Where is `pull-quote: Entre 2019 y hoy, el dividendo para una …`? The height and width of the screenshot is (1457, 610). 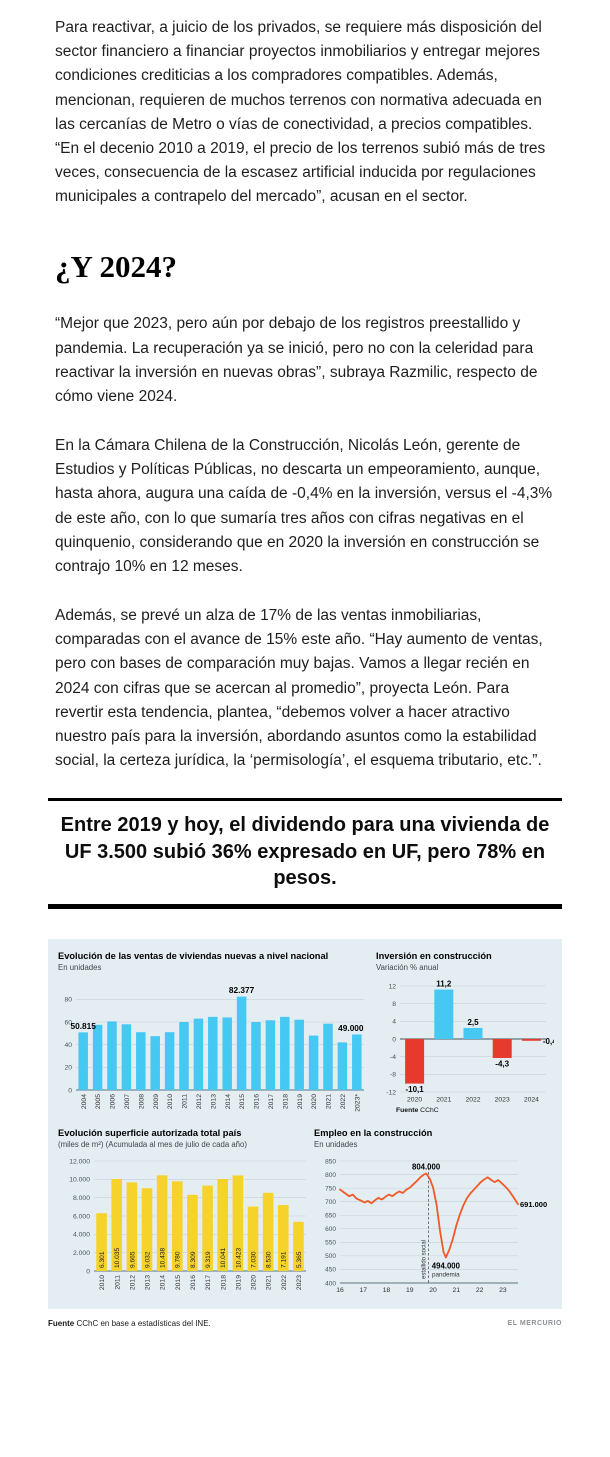 pull-quote: Entre 2019 y hoy, el dividendo para una … is located at coordinates (305, 852).